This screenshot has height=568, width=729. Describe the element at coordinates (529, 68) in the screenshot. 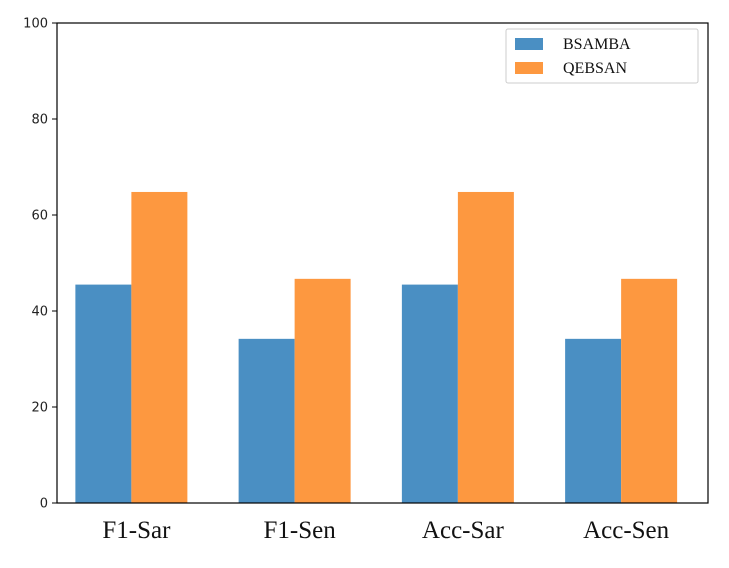

I see `legend-swatch-qebsan` at that location.